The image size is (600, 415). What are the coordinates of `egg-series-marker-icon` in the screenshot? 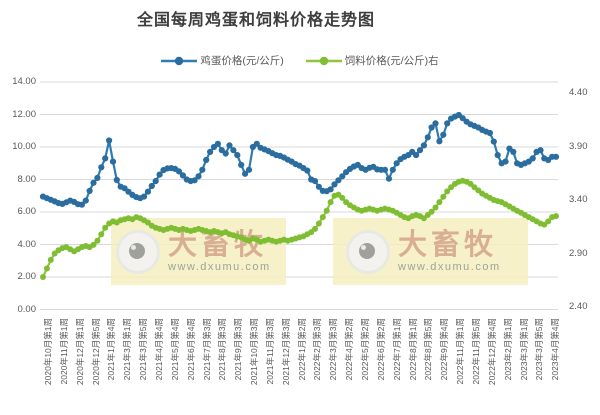 It's located at (179, 60).